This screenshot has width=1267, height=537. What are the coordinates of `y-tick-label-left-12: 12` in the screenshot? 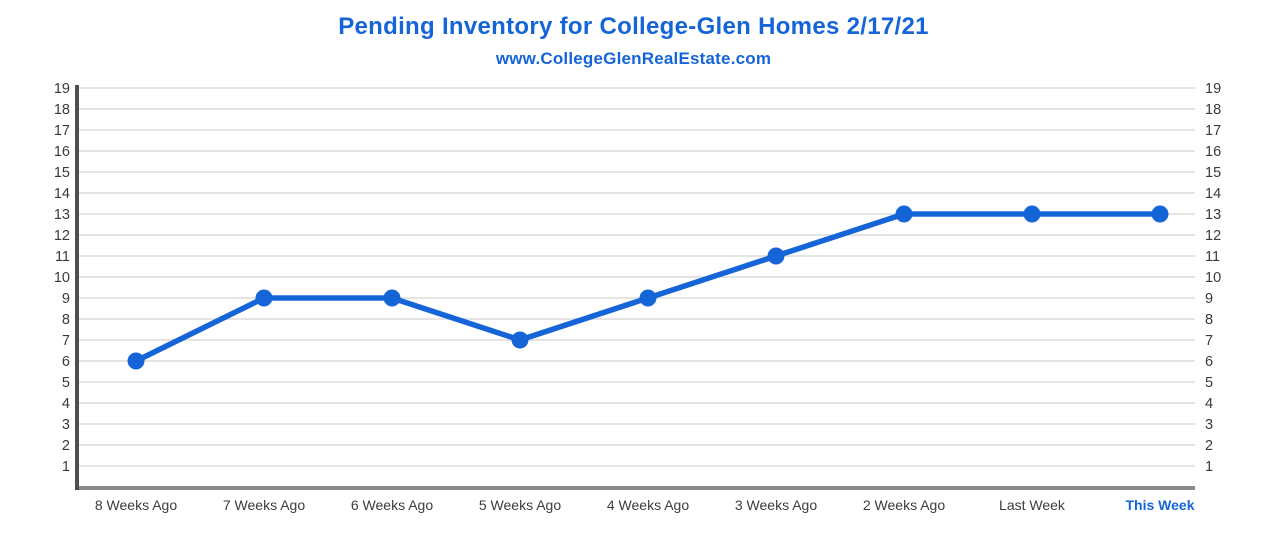 It's located at (62, 236).